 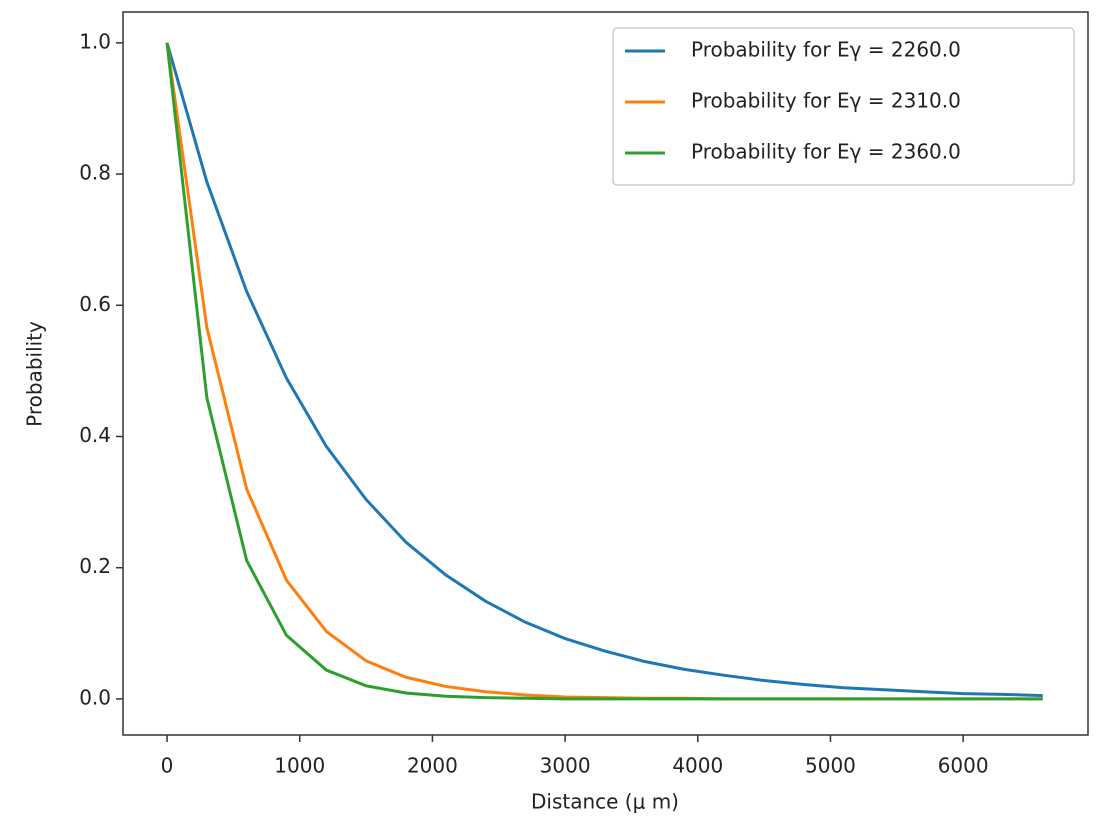 What do you see at coordinates (95, 173) in the screenshot?
I see `y-tick-label: 0.8` at bounding box center [95, 173].